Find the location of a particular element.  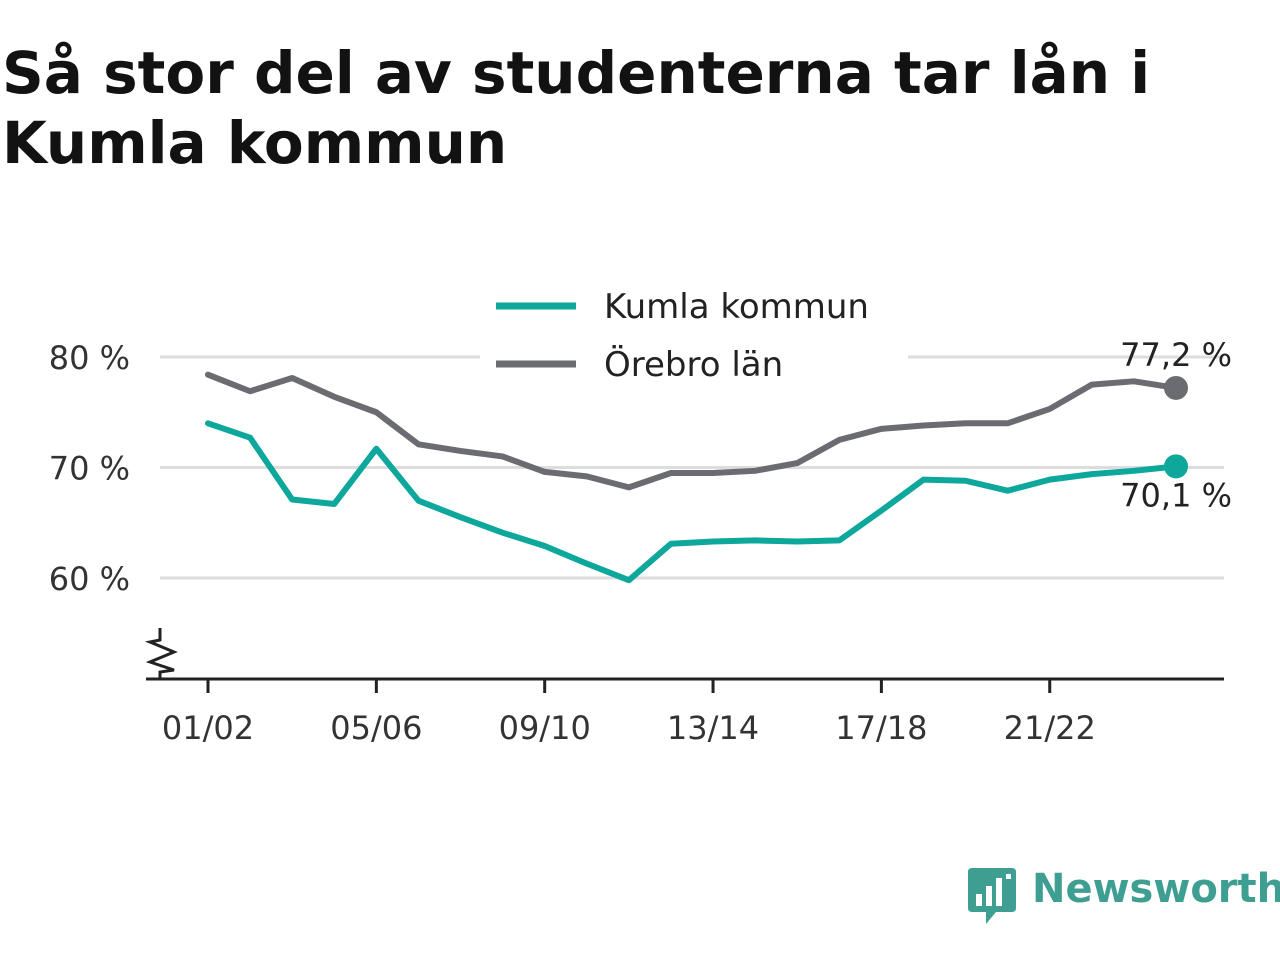

axis-break-icon is located at coordinates (161, 653).